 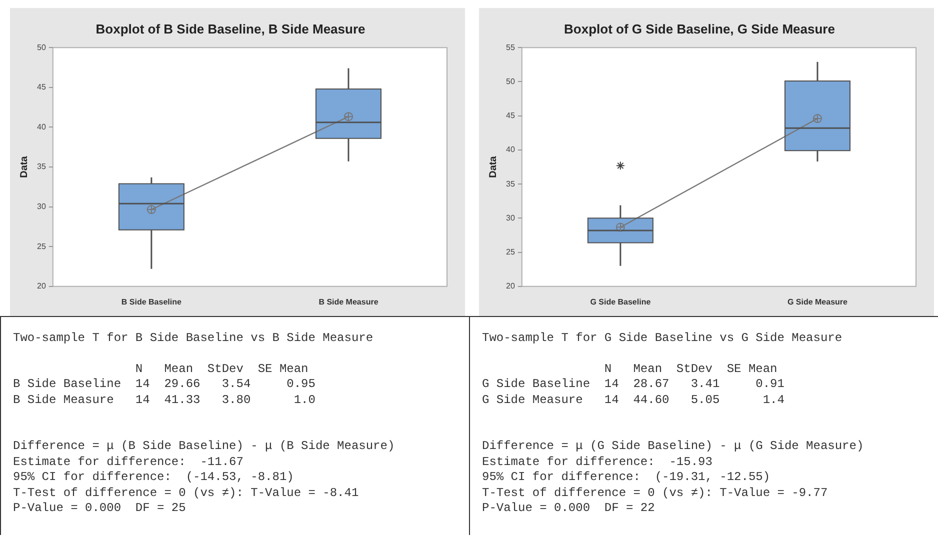 I want to click on chart-title: Boxplot of G Side Baseline, G Side Measure, so click(x=699, y=28).